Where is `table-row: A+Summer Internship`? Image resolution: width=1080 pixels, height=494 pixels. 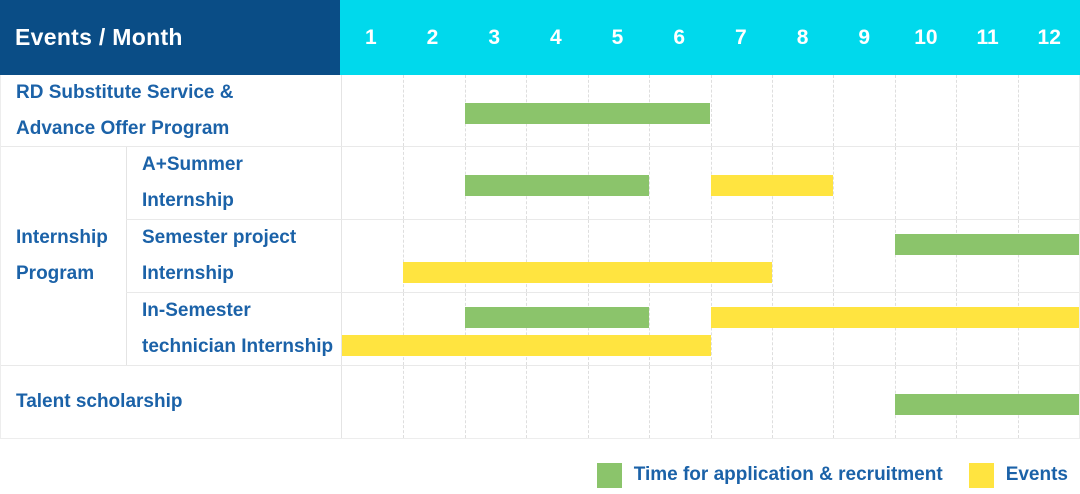 table-row: A+Summer Internship is located at coordinates (602, 183).